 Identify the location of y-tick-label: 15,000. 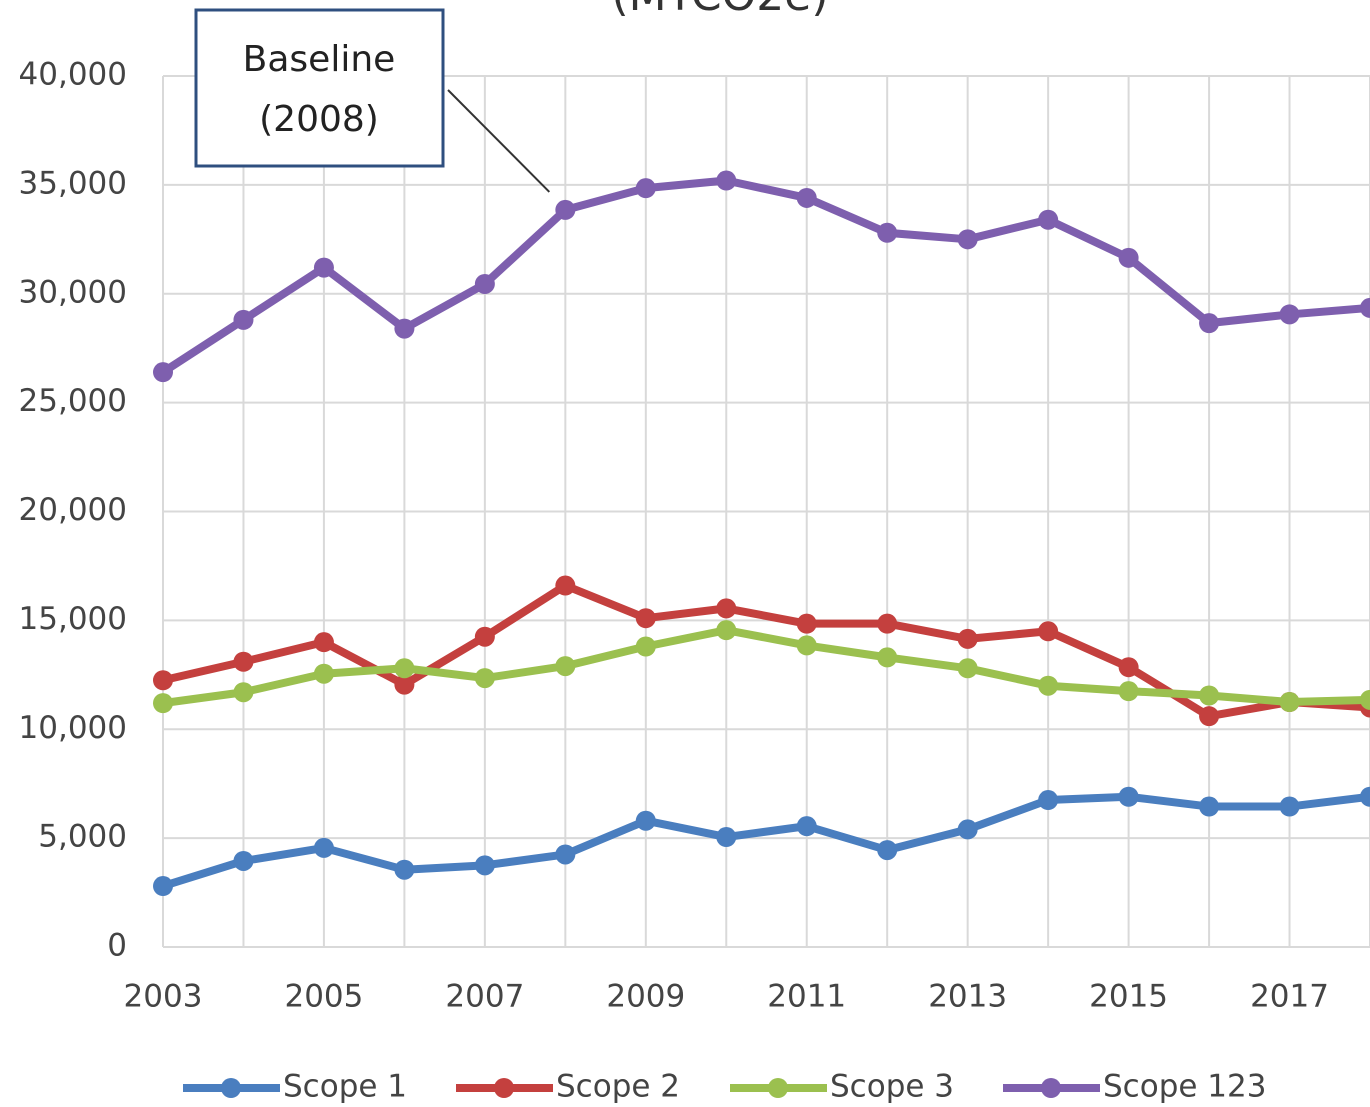
(73, 619).